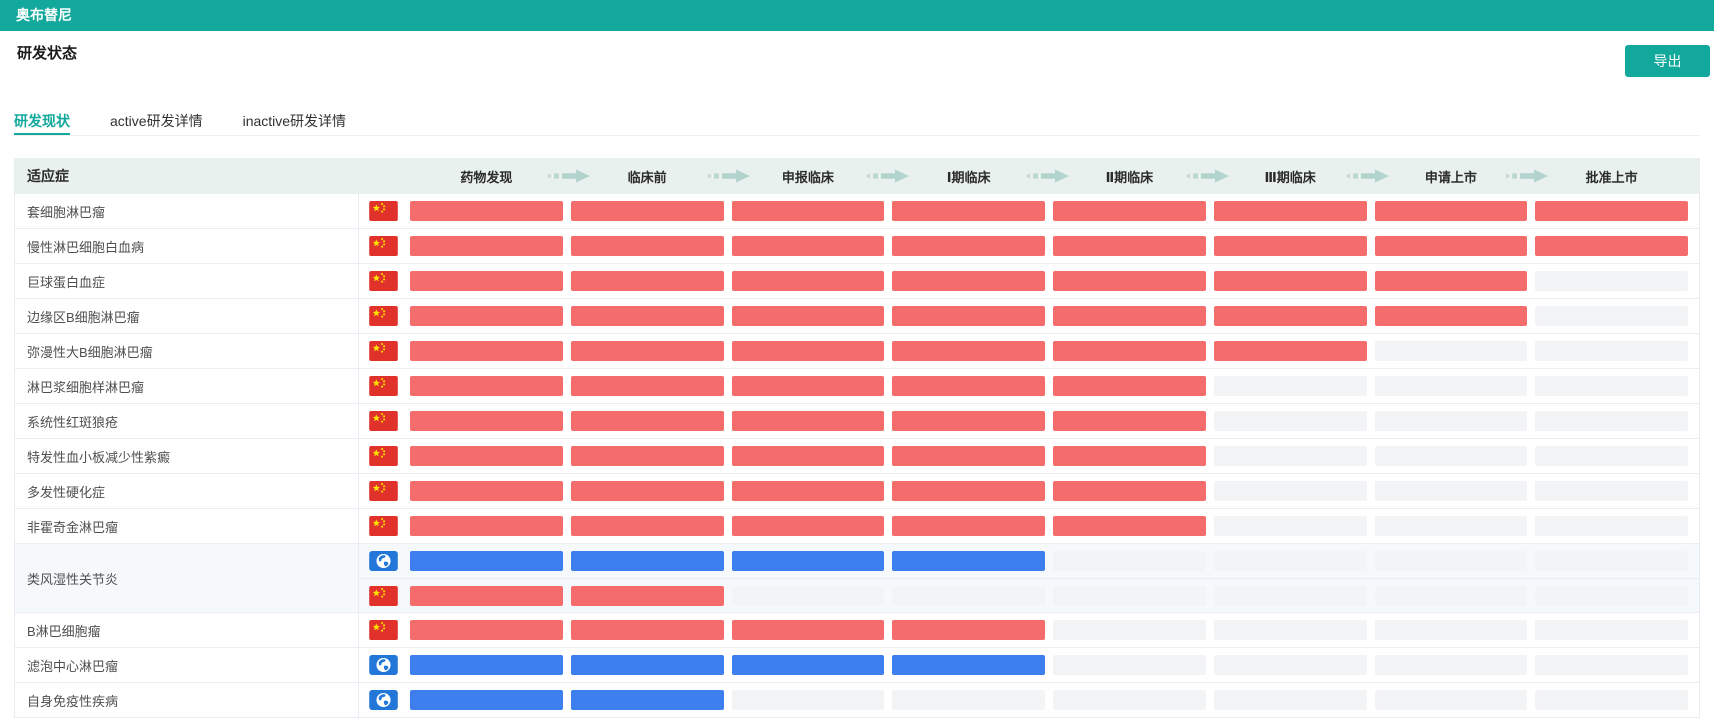 The width and height of the screenshot is (1714, 726). I want to click on tab-2: inactive研发详情, so click(294, 121).